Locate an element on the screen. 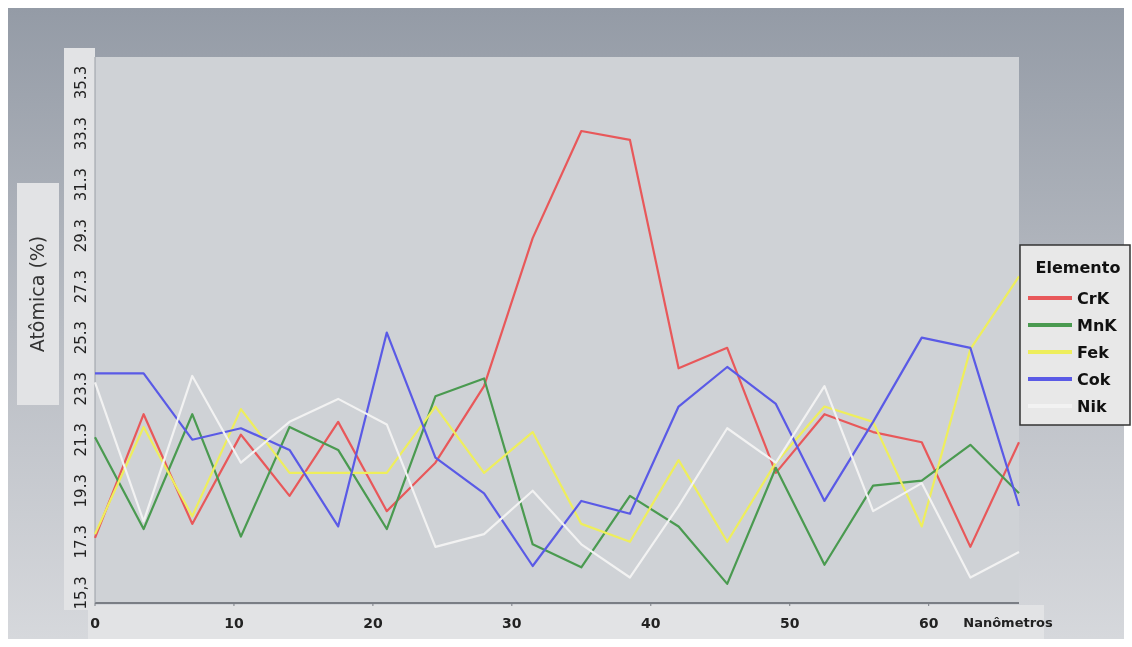 This screenshot has width=1132, height=647. x-tick-label: 30 is located at coordinates (512, 623).